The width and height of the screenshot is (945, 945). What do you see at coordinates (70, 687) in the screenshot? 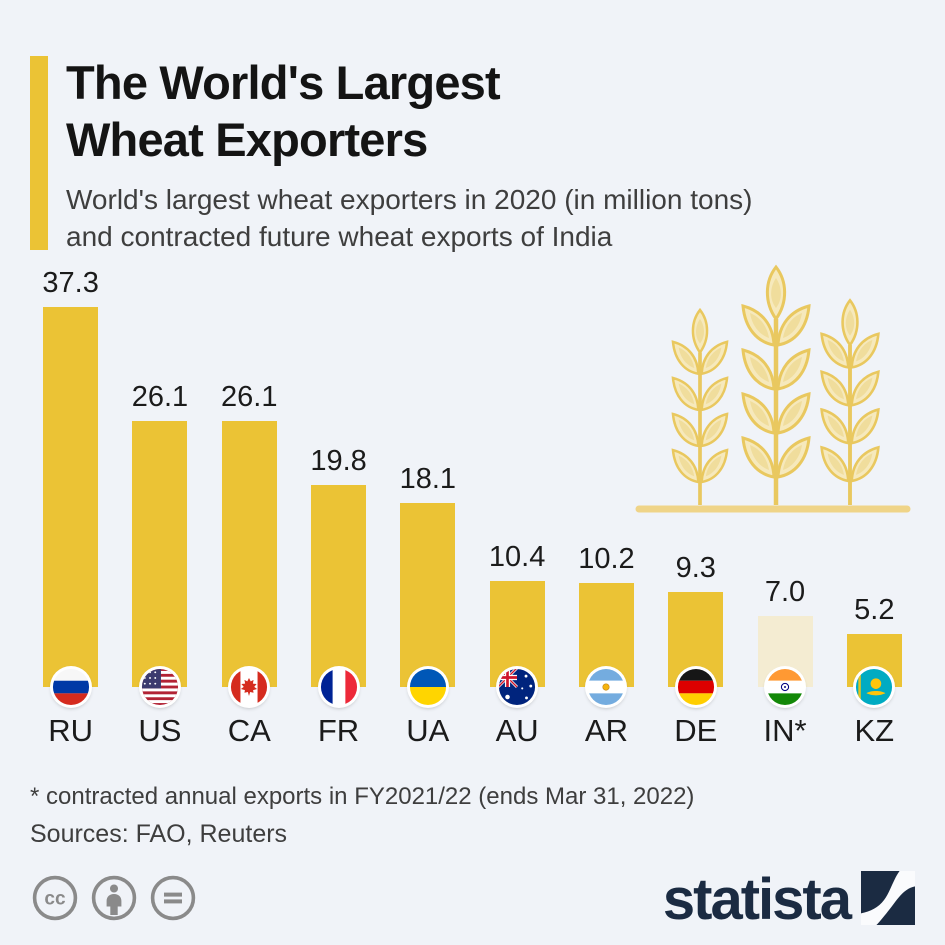
I see `ru-flag-icon` at bounding box center [70, 687].